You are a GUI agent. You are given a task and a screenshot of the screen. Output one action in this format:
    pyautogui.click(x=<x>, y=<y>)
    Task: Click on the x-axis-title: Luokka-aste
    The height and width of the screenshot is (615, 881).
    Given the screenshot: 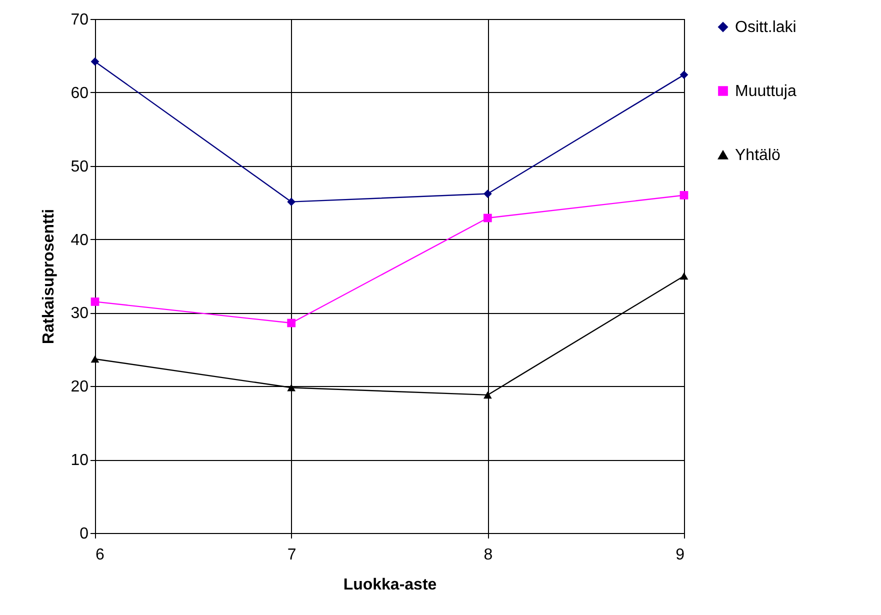 What is the action you would take?
    pyautogui.click(x=390, y=585)
    